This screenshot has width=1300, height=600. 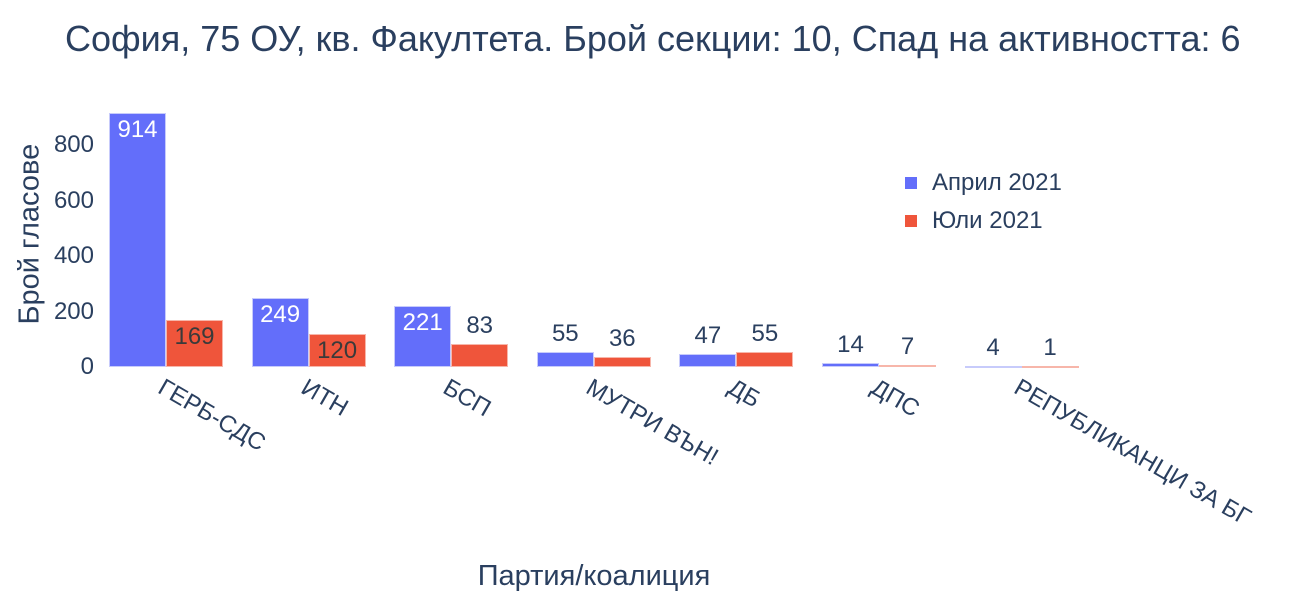 What do you see at coordinates (850, 345) in the screenshot?
I see `data-label: 14` at bounding box center [850, 345].